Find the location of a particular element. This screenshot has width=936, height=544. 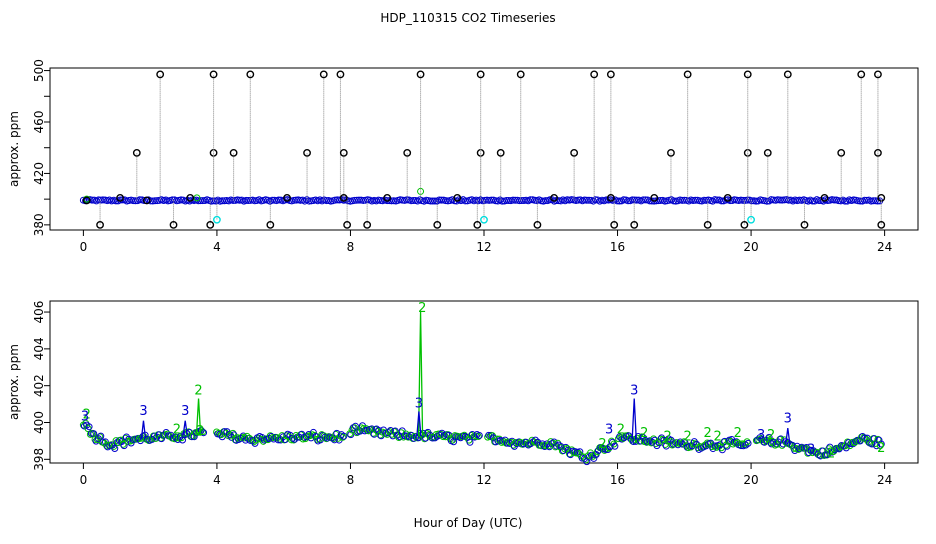

y-axis-bottom: 398 400 402 404 406 is located at coordinates (41, 386).